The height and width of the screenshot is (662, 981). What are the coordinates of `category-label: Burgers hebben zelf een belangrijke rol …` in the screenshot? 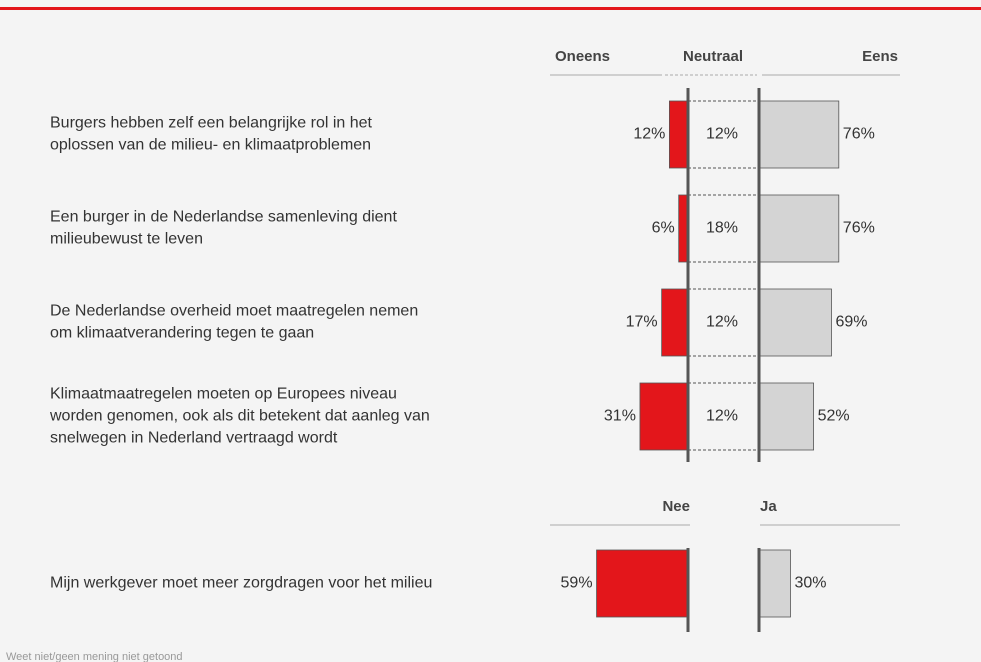 It's located at (211, 123).